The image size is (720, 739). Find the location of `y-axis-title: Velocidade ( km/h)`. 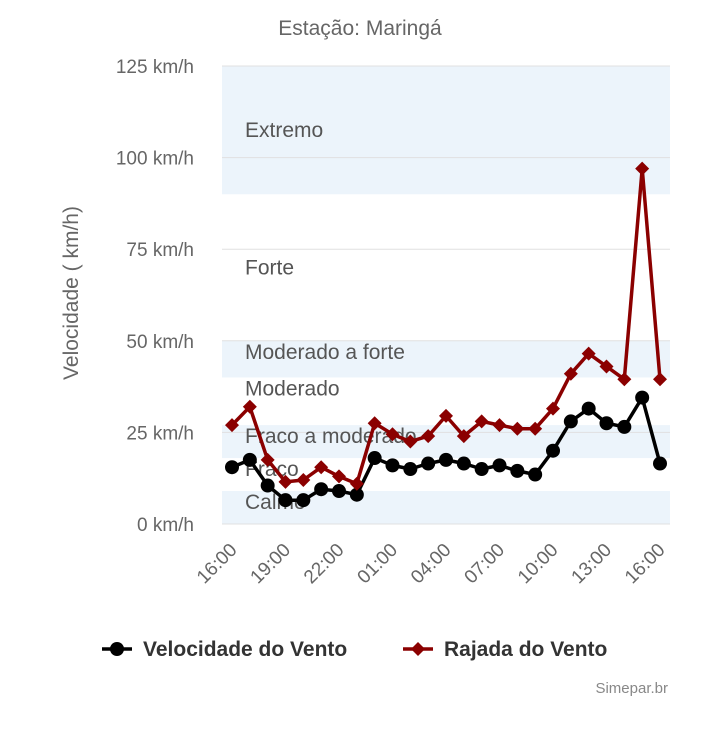

y-axis-title: Velocidade ( km/h) is located at coordinates (71, 293).